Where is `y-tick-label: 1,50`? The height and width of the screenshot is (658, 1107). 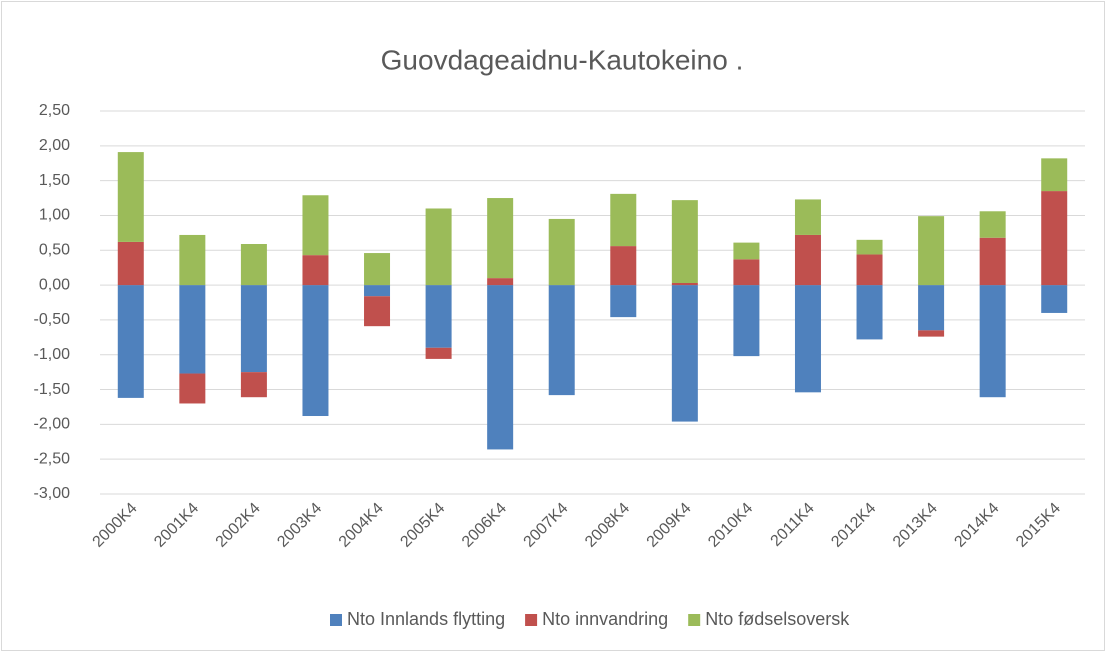 y-tick-label: 1,50 is located at coordinates (54, 180).